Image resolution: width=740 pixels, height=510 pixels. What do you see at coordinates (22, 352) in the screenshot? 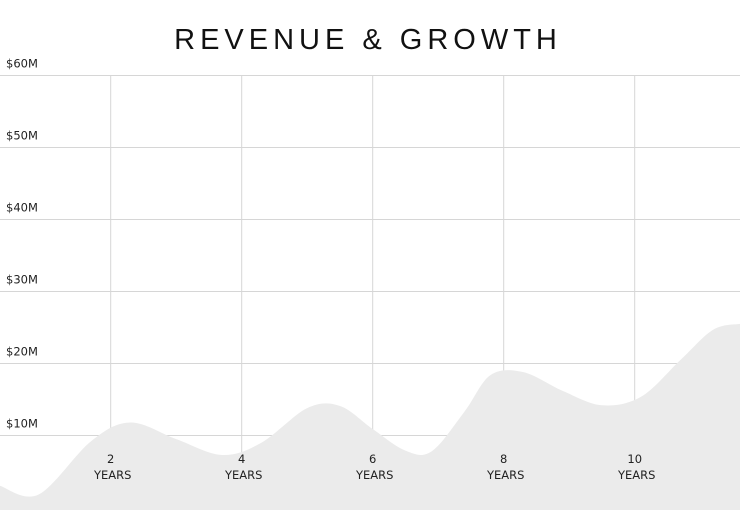
I see `y-tick-label: $20M` at bounding box center [22, 352].